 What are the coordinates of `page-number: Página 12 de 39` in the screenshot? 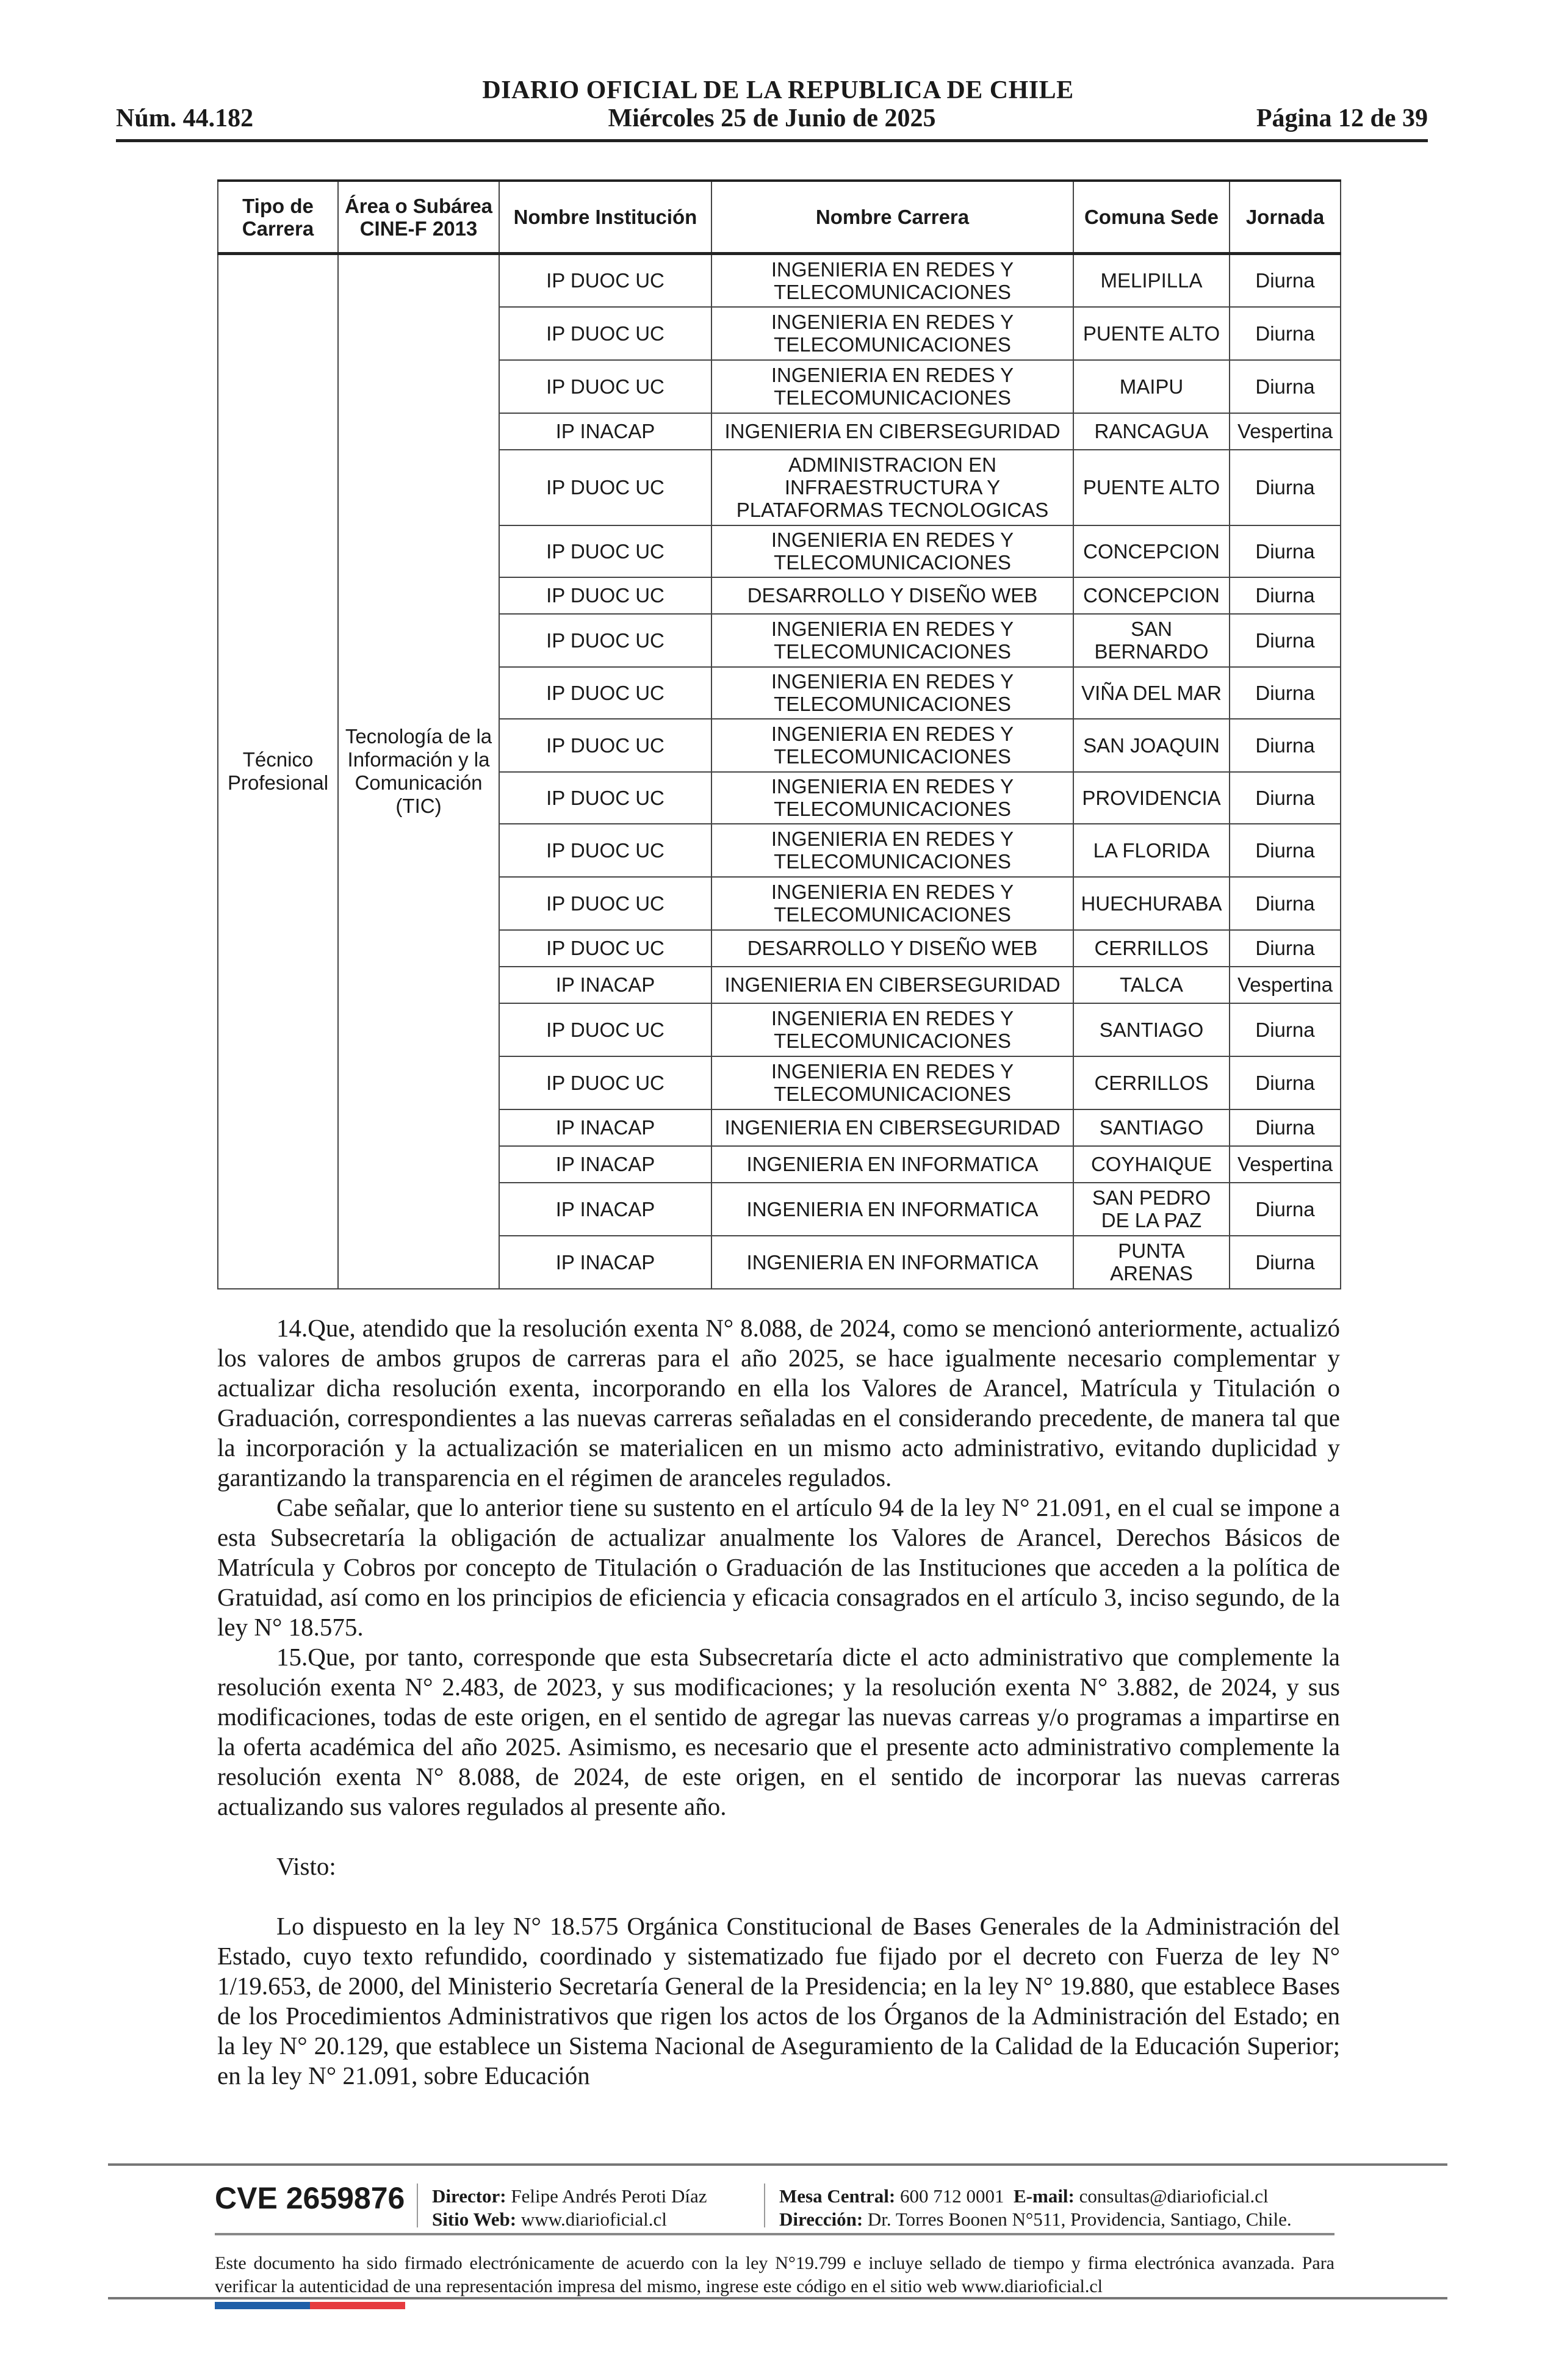 It's located at (1342, 118).